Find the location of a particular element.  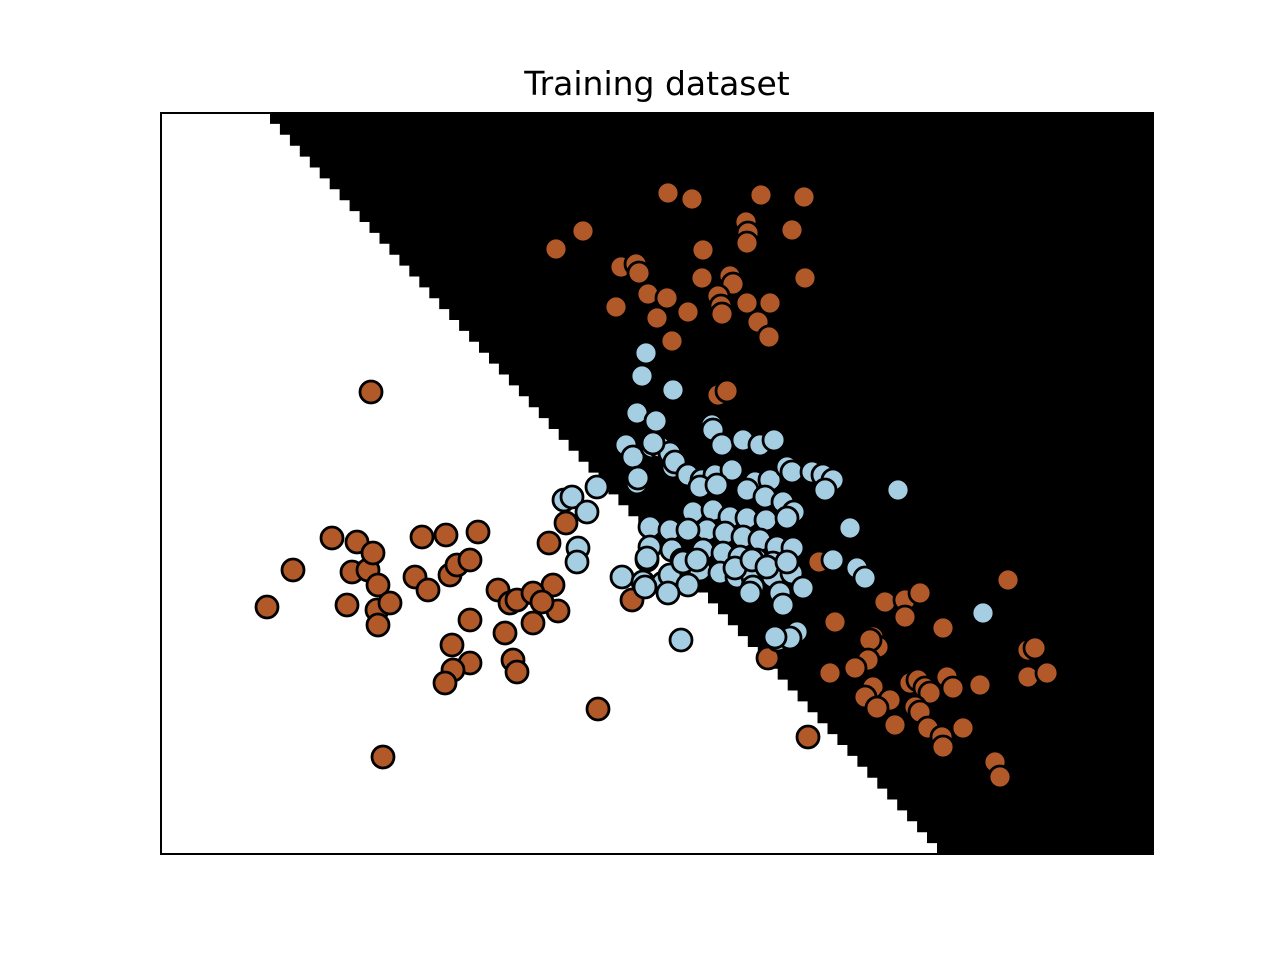

plot-title: Training dataset is located at coordinates (657, 83).